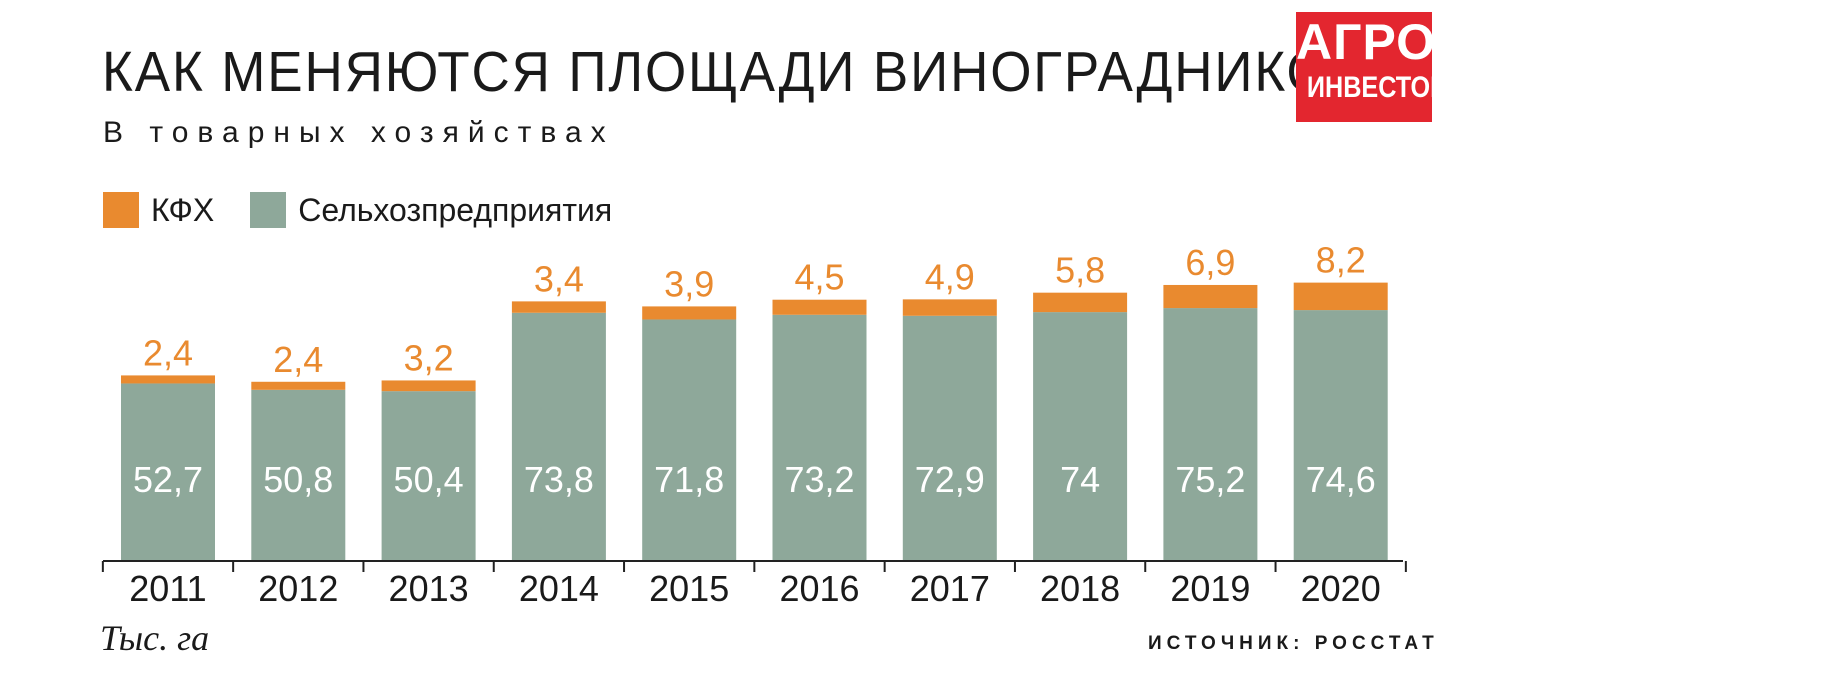 This screenshot has width=1828, height=682. What do you see at coordinates (819, 437) in the screenshot?
I see `bar-agro-2016` at bounding box center [819, 437].